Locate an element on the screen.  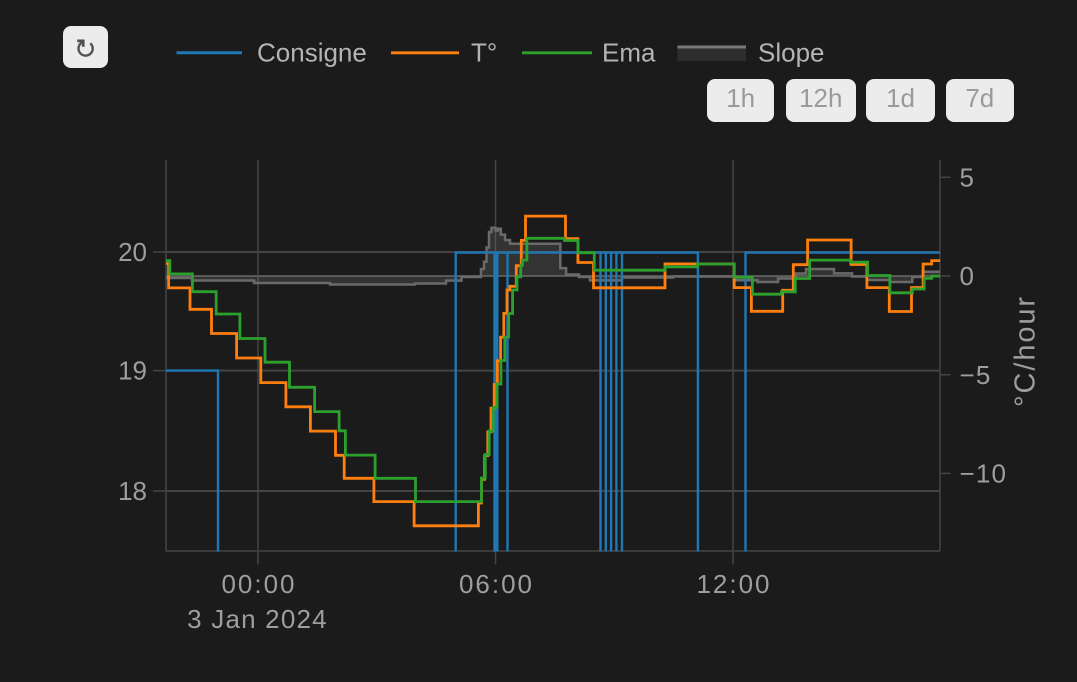
svg-text: −5 is located at coordinates (976, 375).